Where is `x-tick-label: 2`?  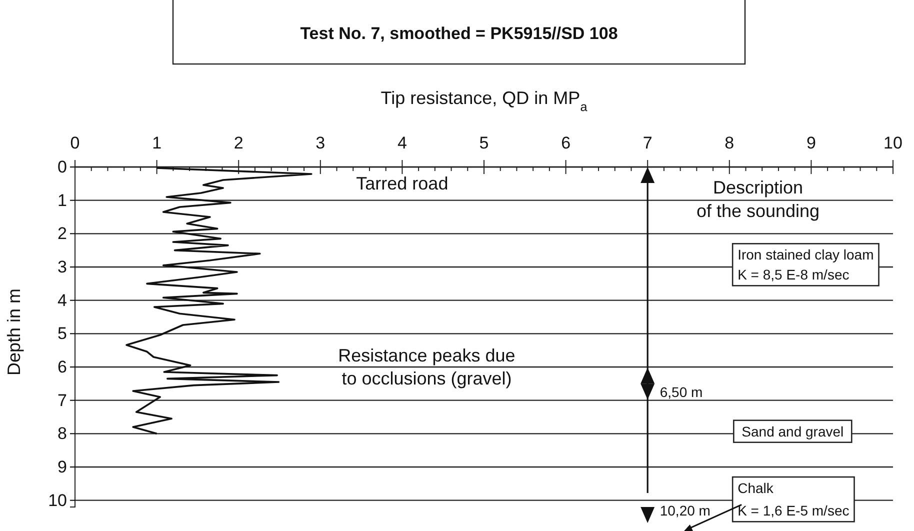
x-tick-label: 2 is located at coordinates (239, 143).